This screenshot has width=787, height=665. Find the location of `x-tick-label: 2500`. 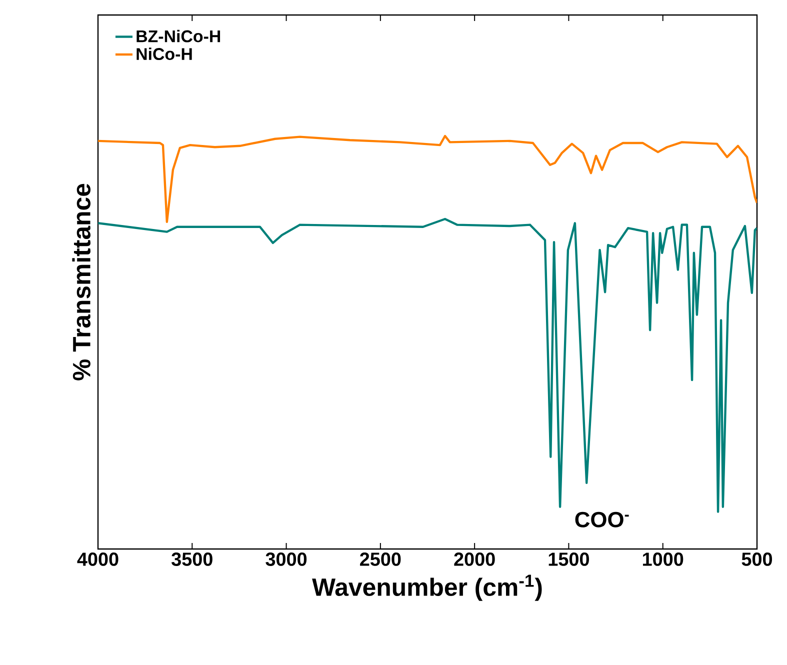

x-tick-label: 2500 is located at coordinates (380, 559).